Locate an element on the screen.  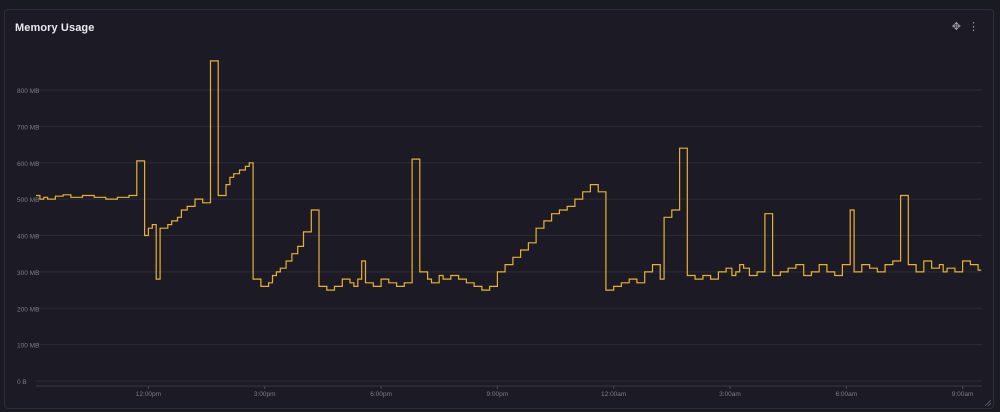
y-tick-label: 400 MB is located at coordinates (28, 237).